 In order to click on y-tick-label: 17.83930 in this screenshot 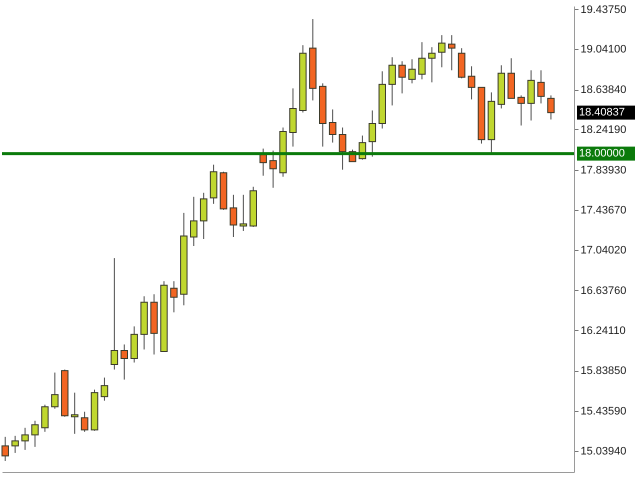, I will do `click(603, 170)`.